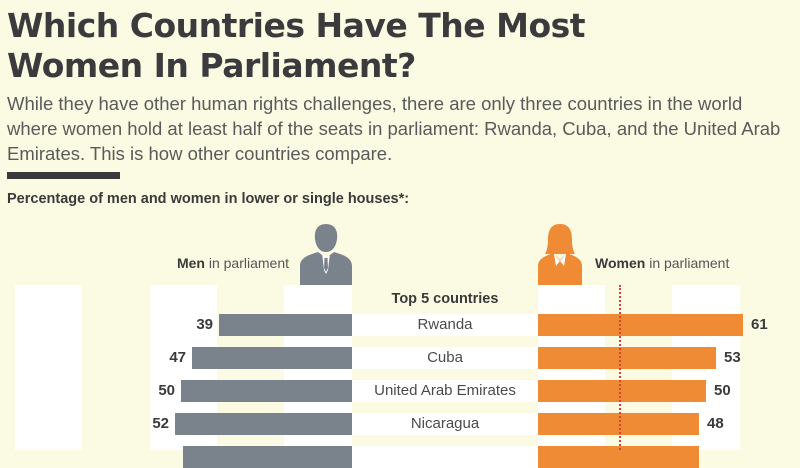 This screenshot has height=468, width=800. What do you see at coordinates (296, 25) in the screenshot?
I see `title-line-1: Which Countries Have The Most` at bounding box center [296, 25].